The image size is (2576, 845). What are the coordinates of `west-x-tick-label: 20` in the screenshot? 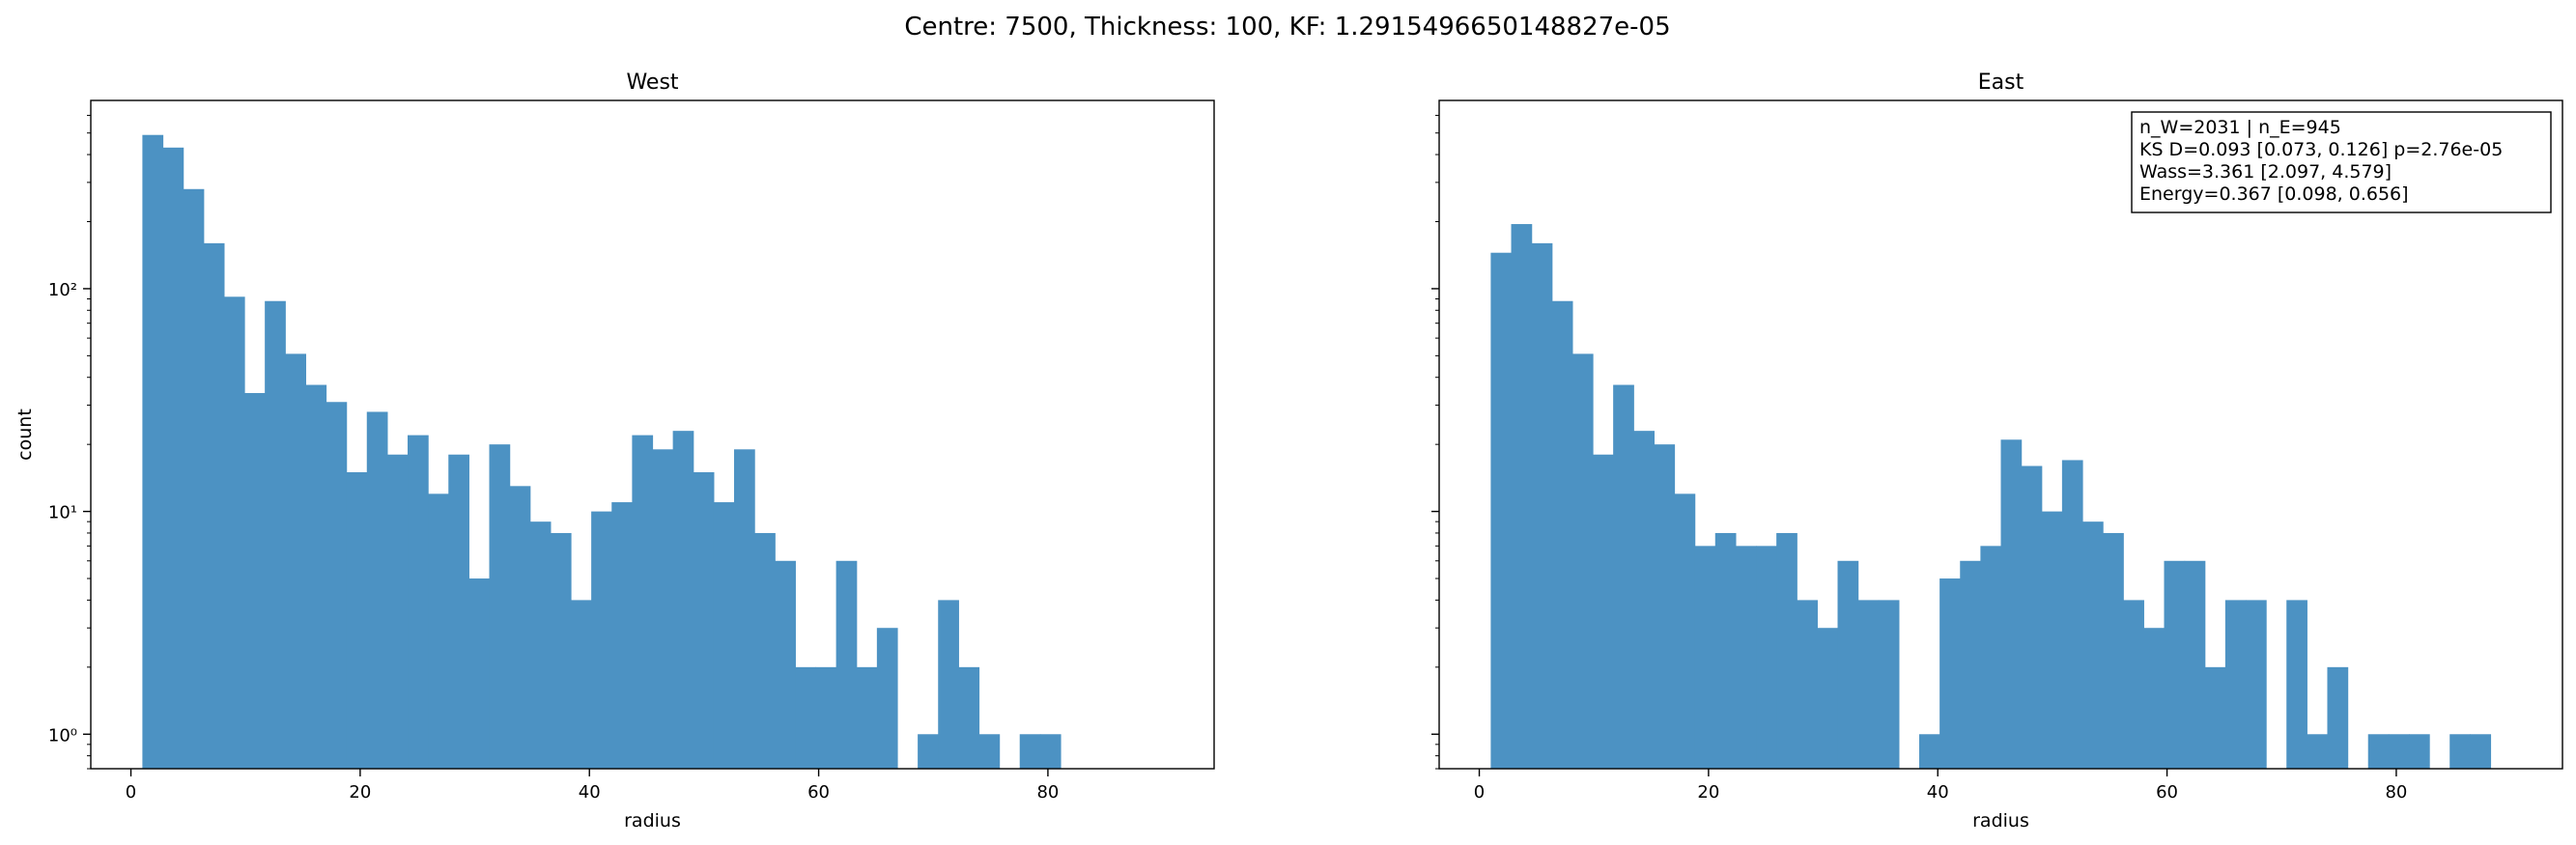 It's located at (360, 792).